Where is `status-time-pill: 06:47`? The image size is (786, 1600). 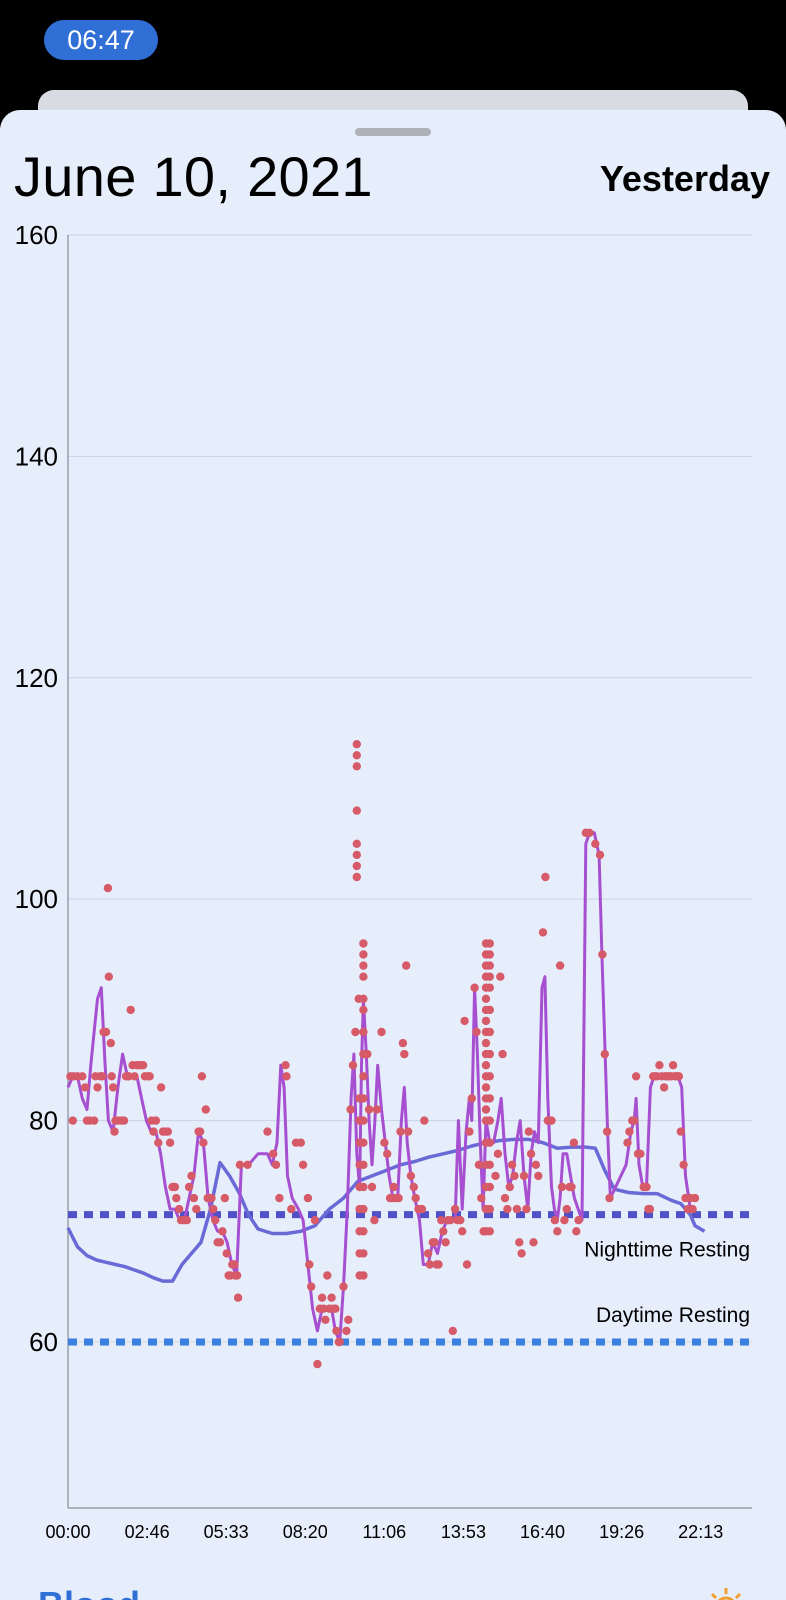 status-time-pill: 06:47 is located at coordinates (101, 40).